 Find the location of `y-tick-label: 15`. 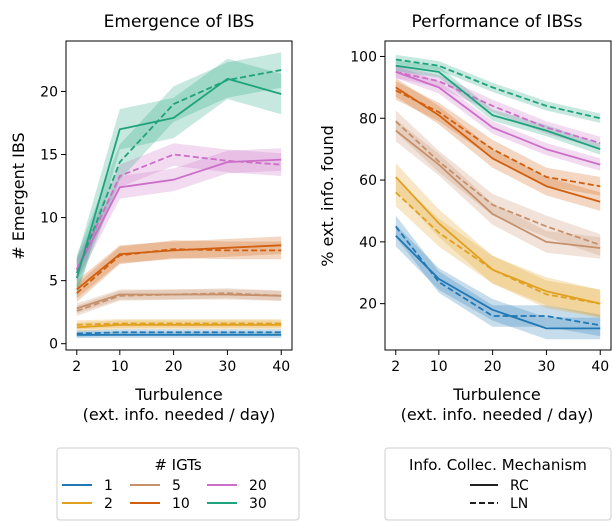

y-tick-label: 15 is located at coordinates (49, 156).